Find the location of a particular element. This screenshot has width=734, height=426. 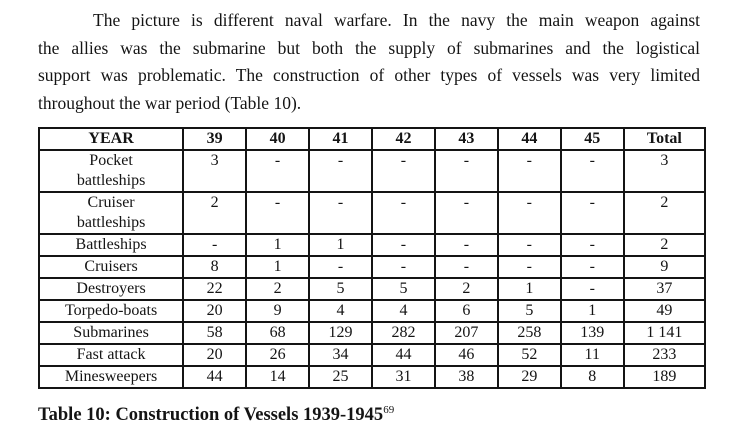

value-cell: 44 is located at coordinates (215, 377).